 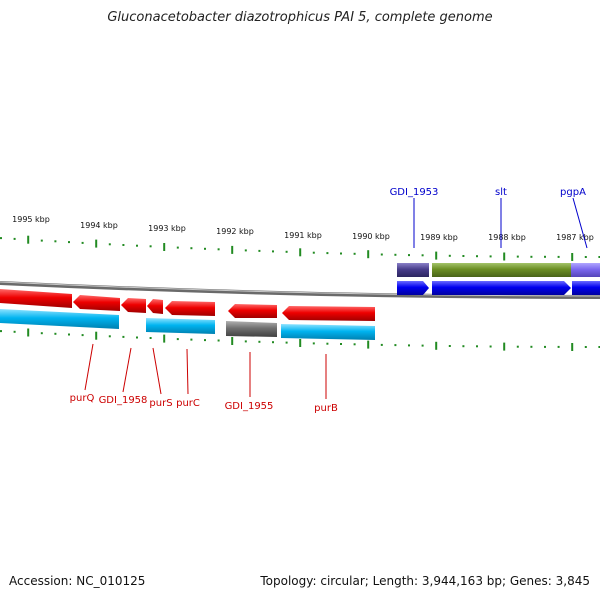 I want to click on genome-backbone, so click(x=300, y=290).